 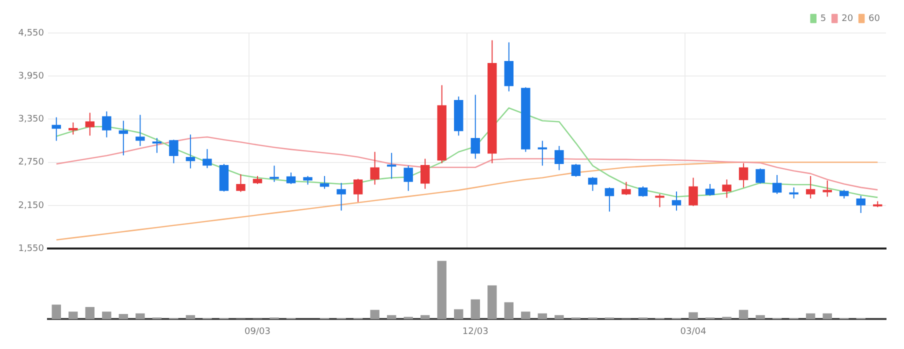 I want to click on y-tick-label: 4,550, so click(x=31, y=33).